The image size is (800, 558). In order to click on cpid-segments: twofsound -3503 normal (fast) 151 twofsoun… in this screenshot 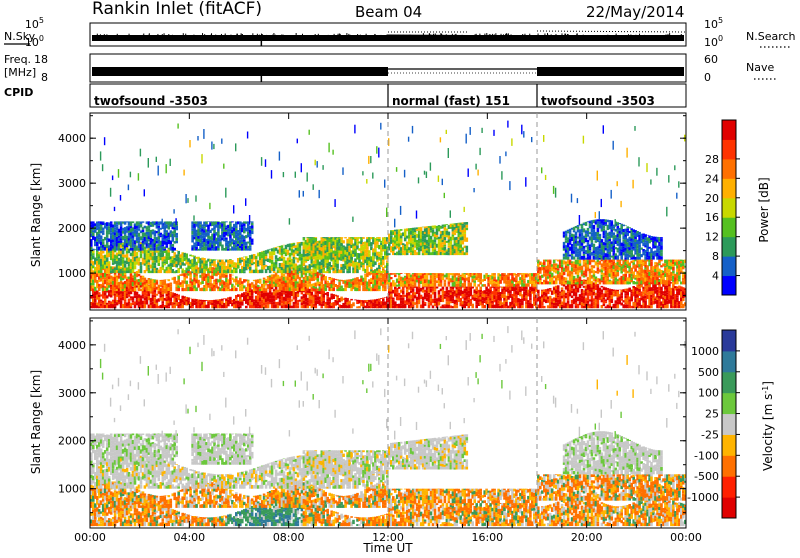, I will do `click(374, 96)`.